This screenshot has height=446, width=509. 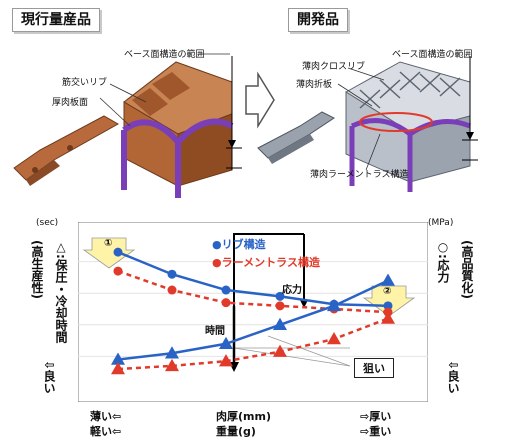 I want to click on left-axis-main: △:保圧・冷却時間, so click(x=61, y=291).